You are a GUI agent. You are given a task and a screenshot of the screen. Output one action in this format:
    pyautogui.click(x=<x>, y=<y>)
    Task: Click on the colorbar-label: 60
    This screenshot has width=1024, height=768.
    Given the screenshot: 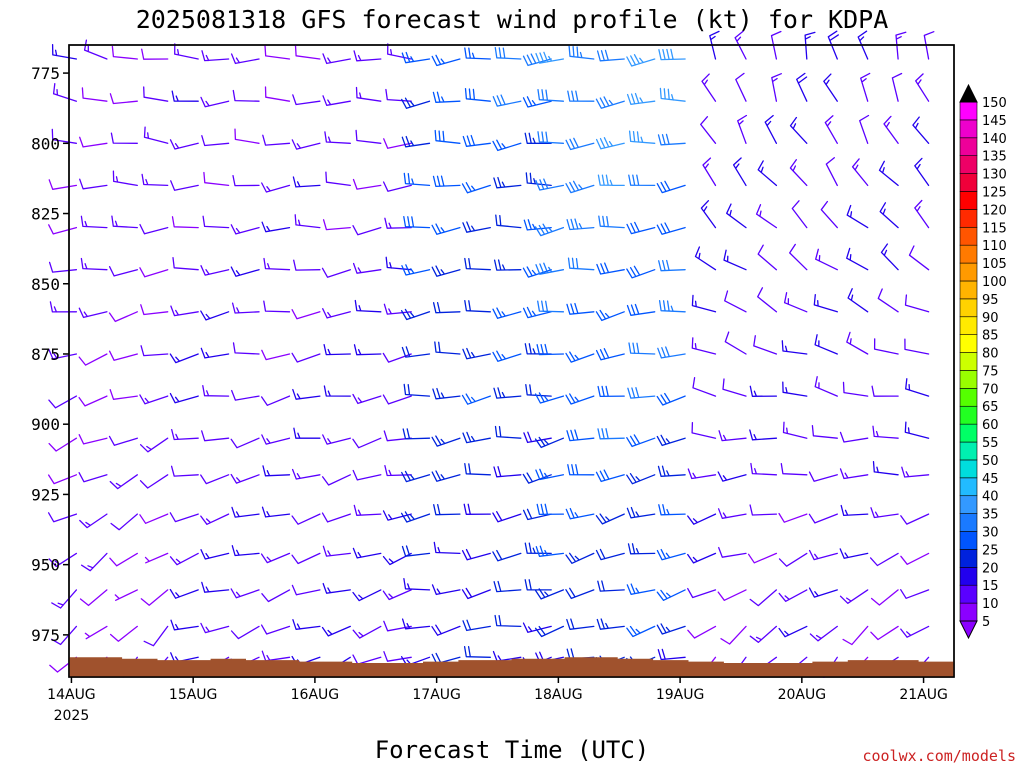 What is the action you would take?
    pyautogui.click(x=990, y=425)
    